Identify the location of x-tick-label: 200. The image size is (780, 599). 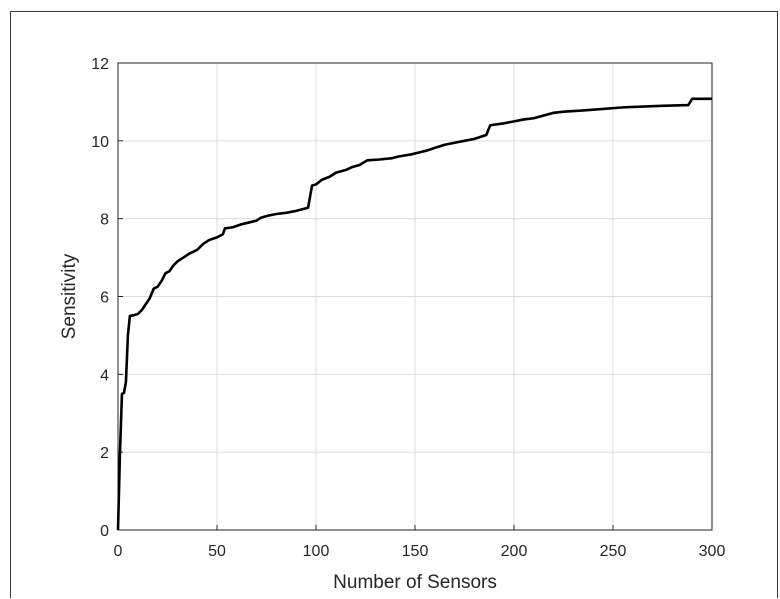
(514, 551).